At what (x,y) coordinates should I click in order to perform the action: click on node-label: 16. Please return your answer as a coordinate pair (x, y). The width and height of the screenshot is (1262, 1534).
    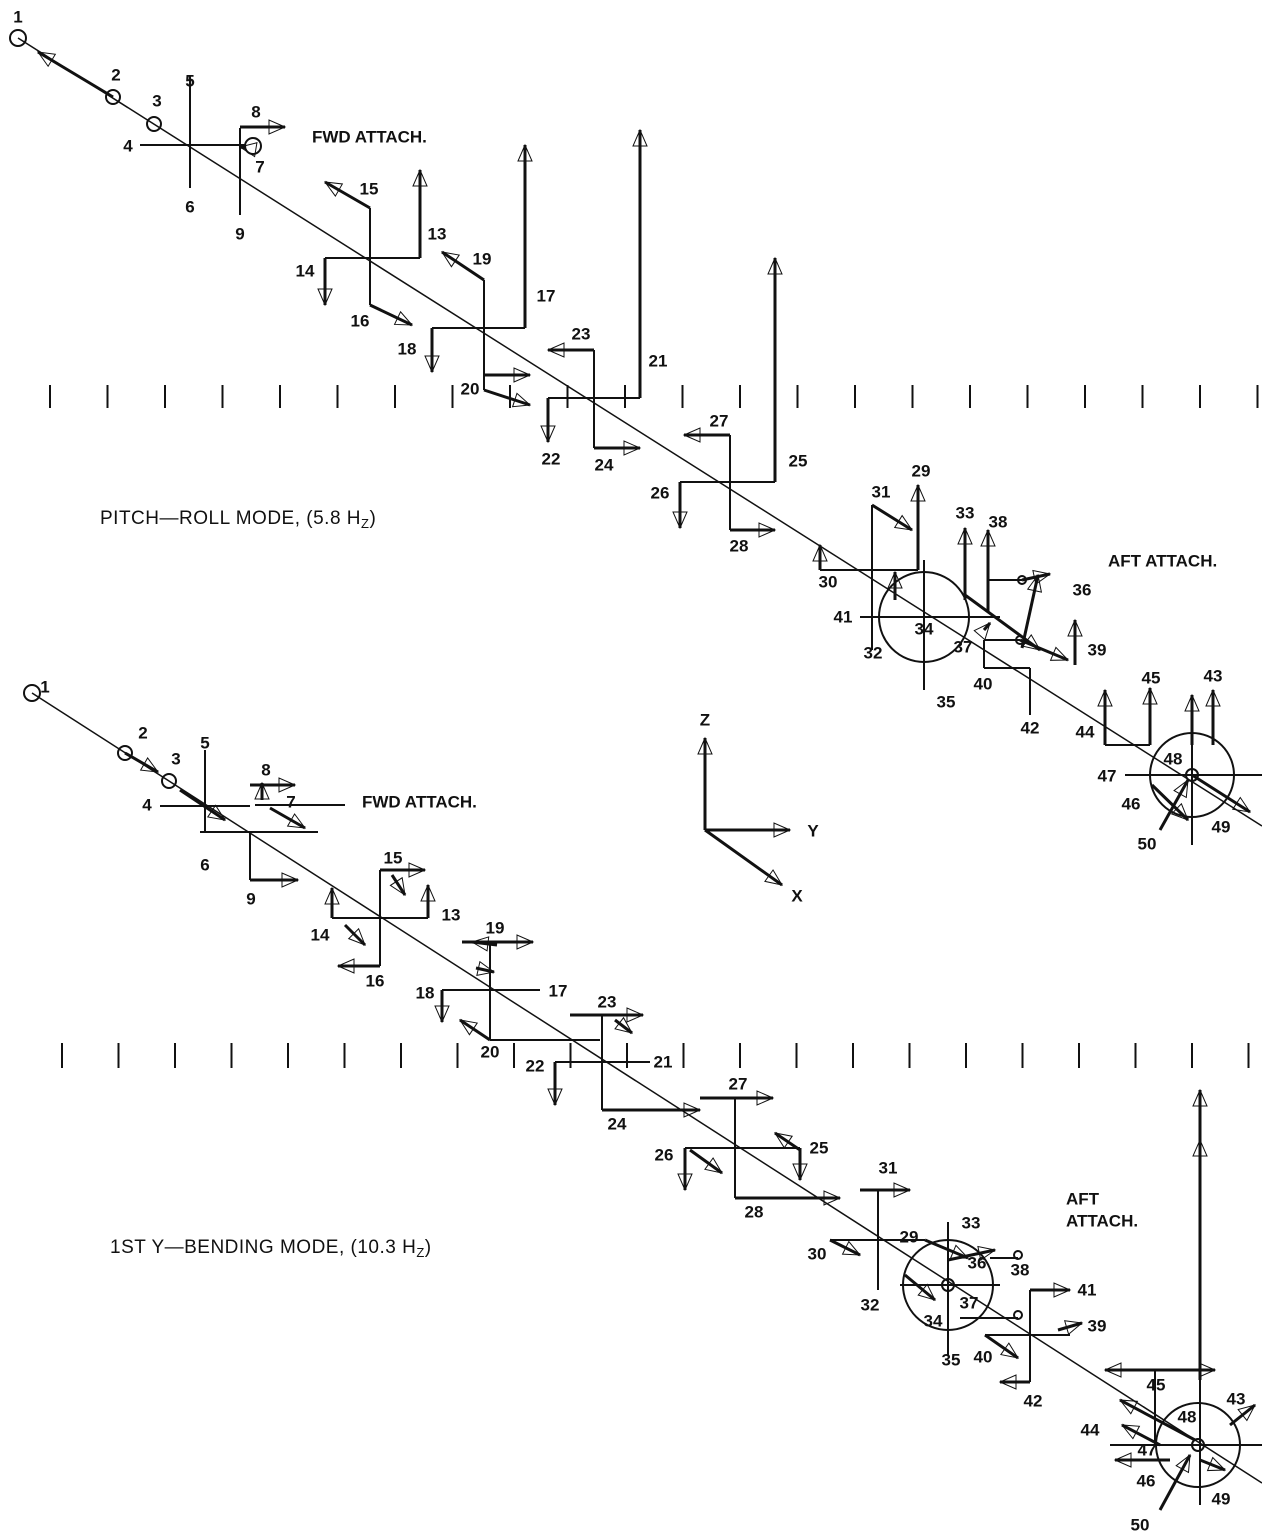
    Looking at the image, I should click on (360, 320).